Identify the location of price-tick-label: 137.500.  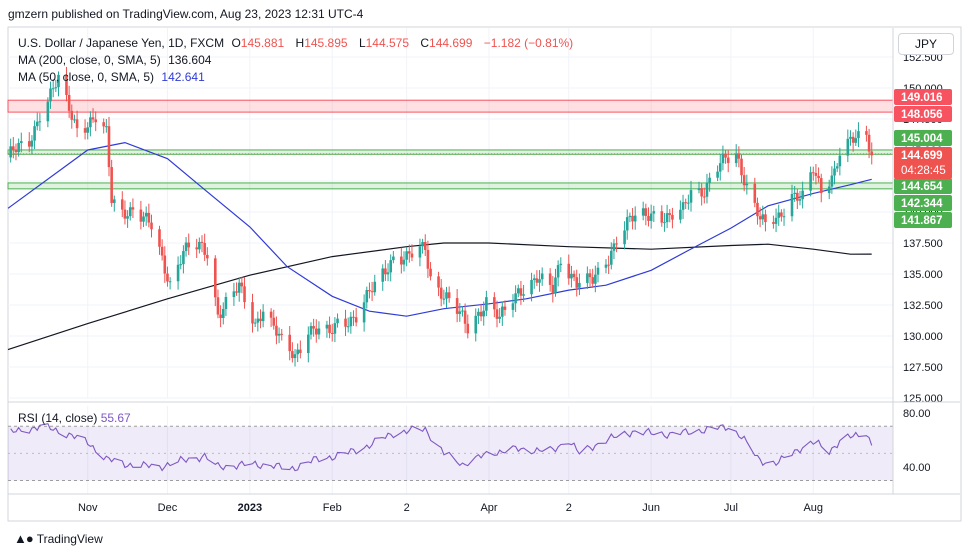
(923, 244).